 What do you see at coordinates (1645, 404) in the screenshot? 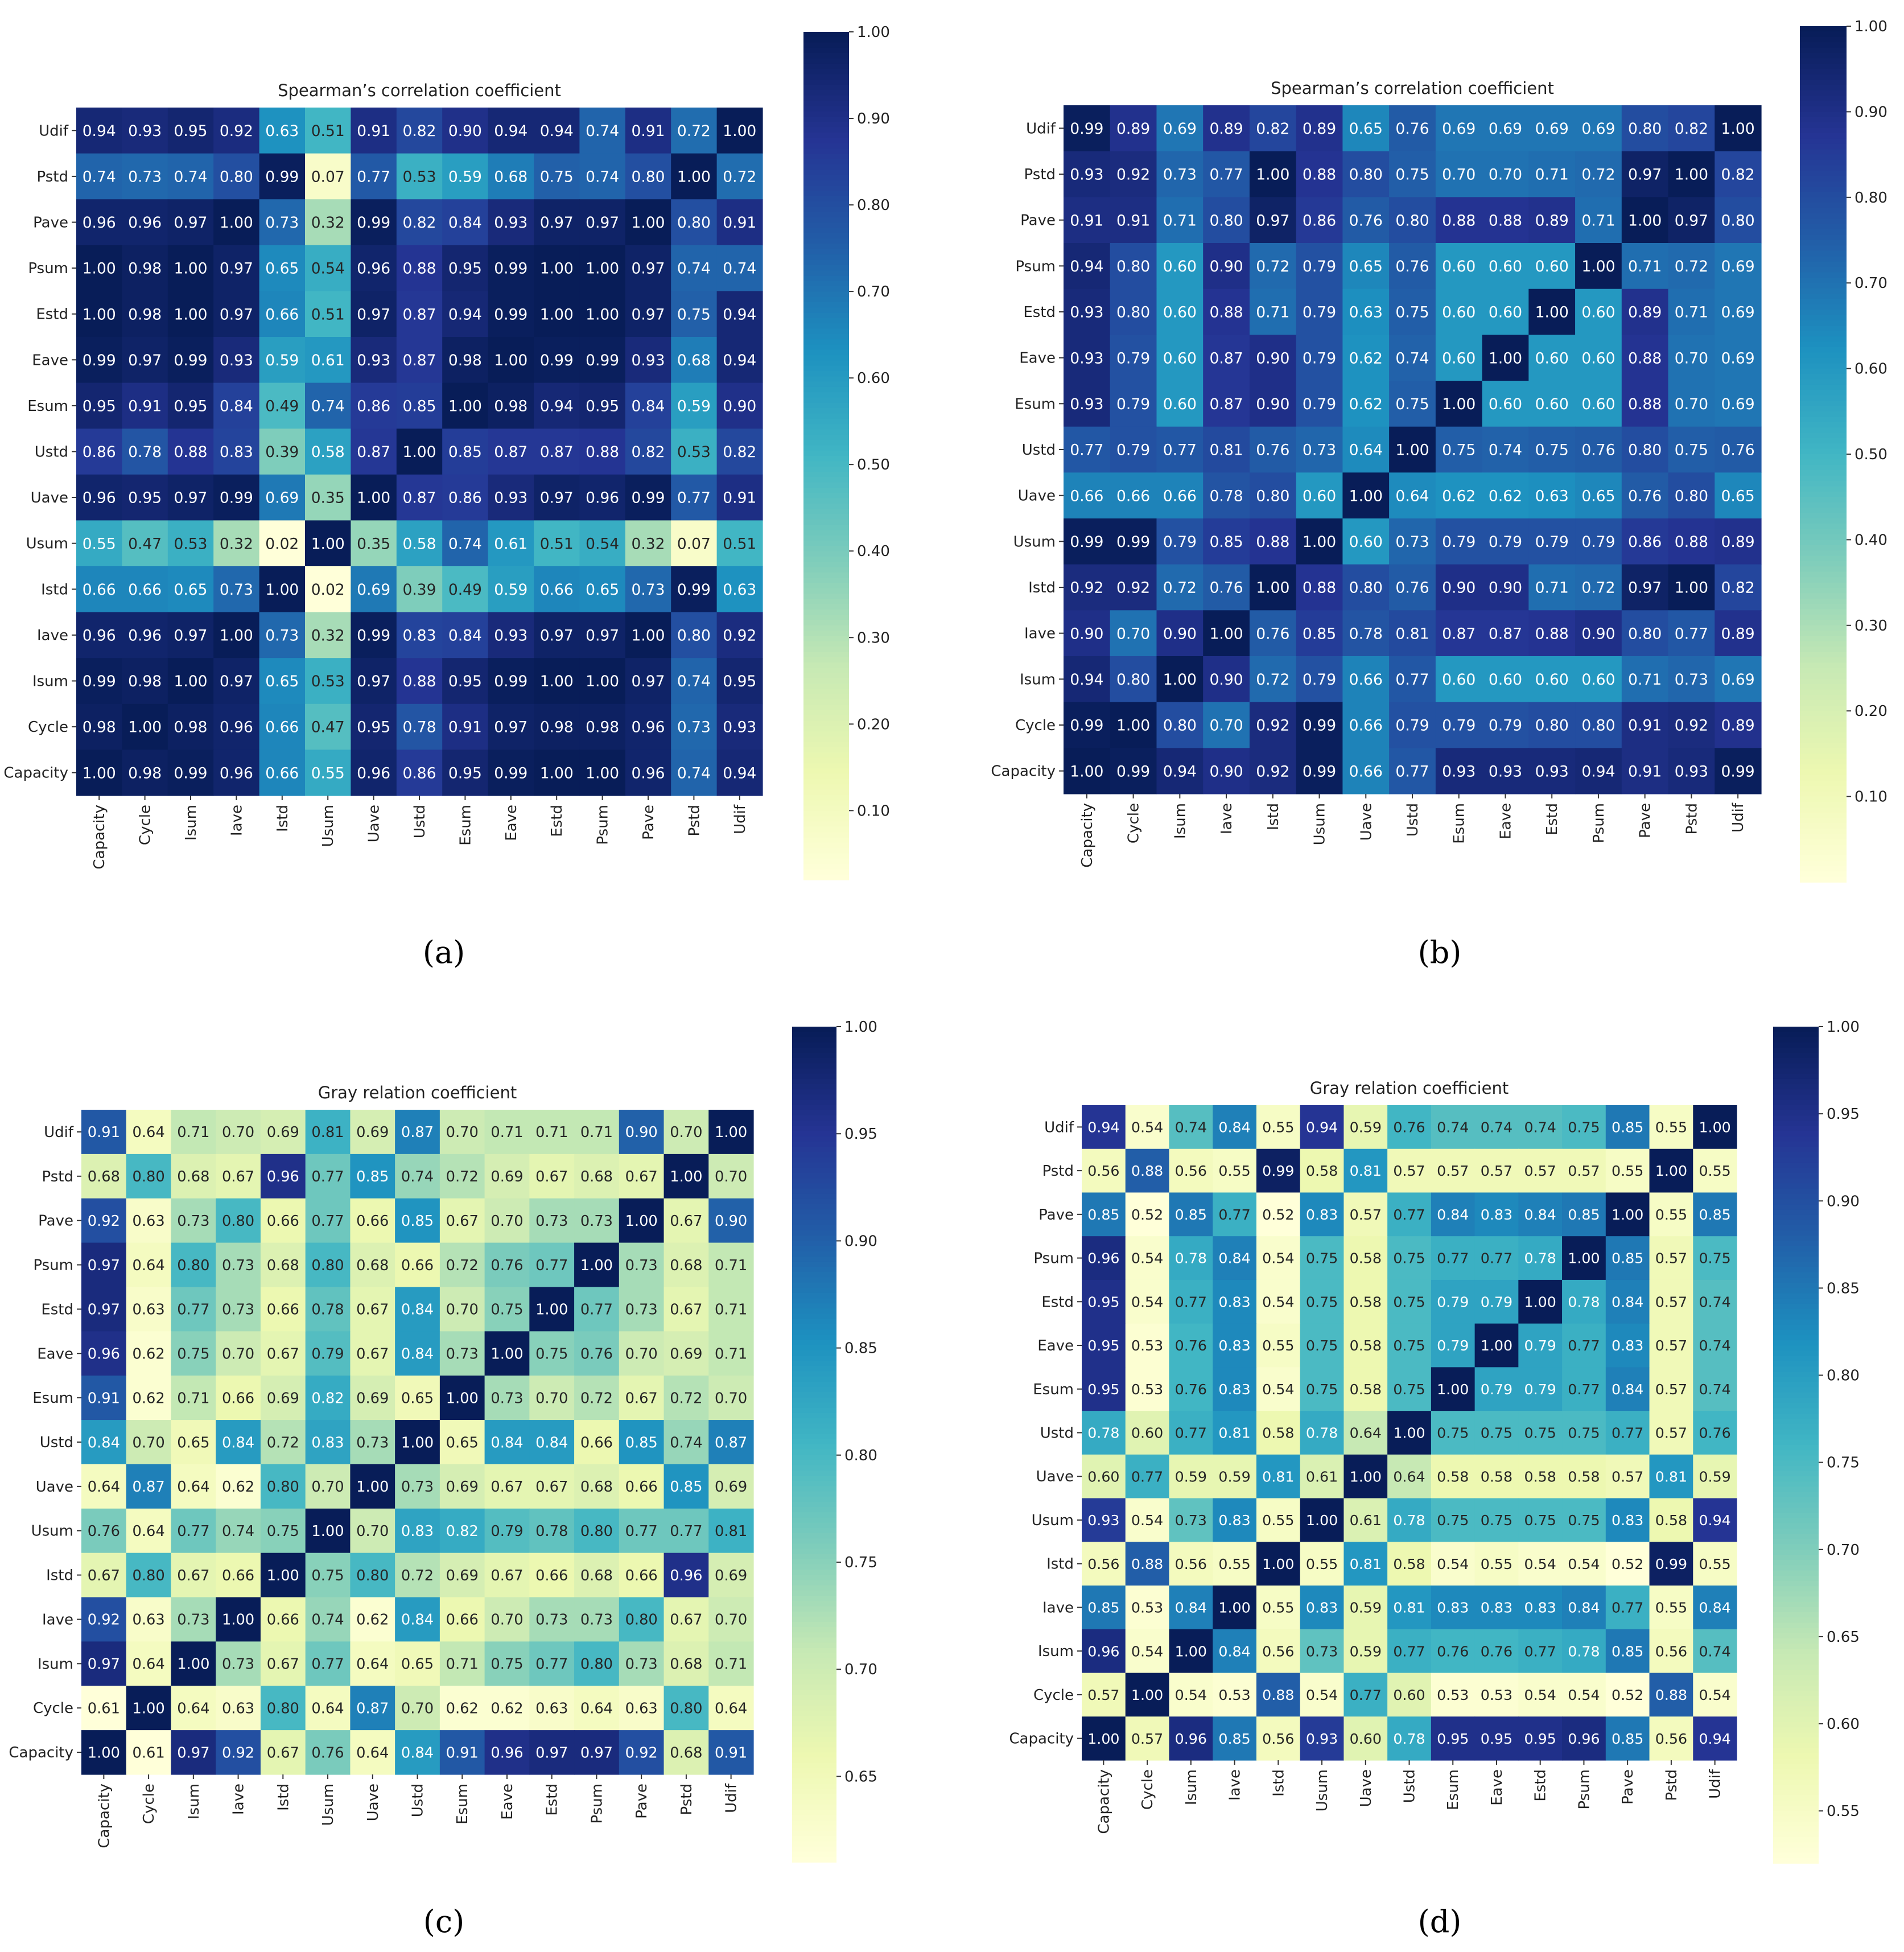
I see `cell-value-label: 0.88` at bounding box center [1645, 404].